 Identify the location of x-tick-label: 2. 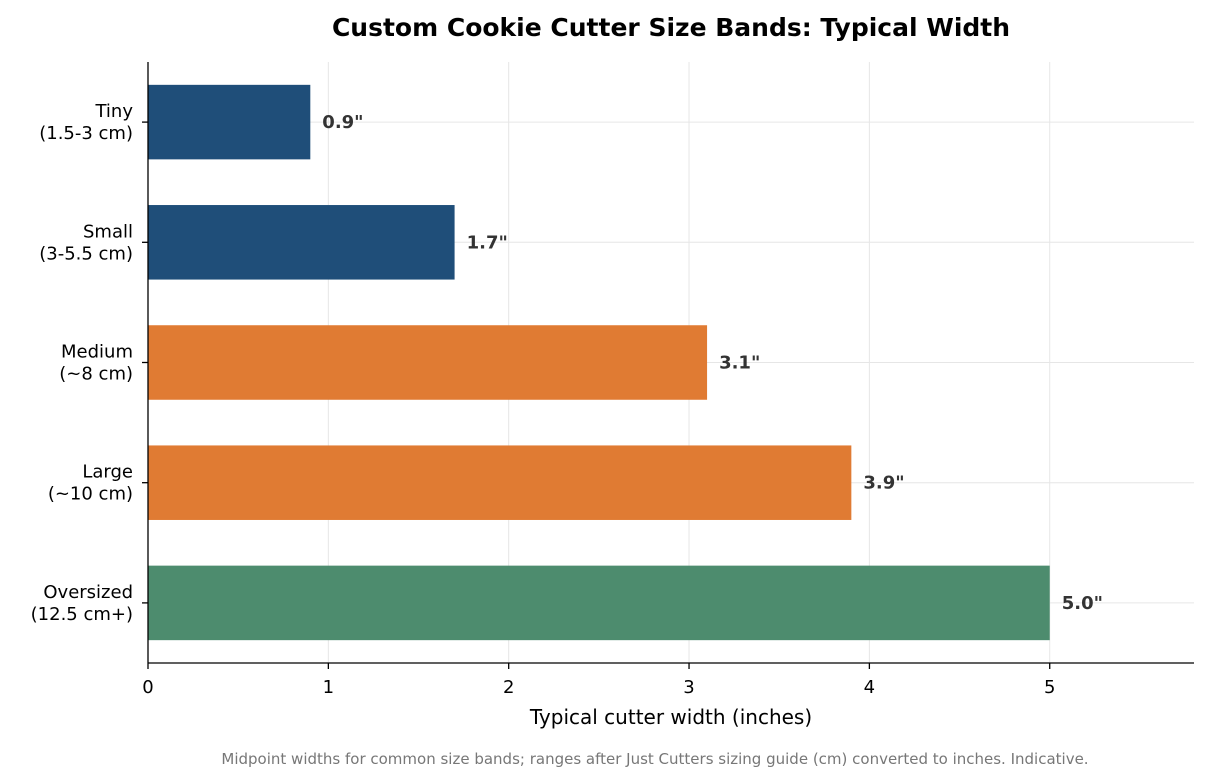
(508, 687).